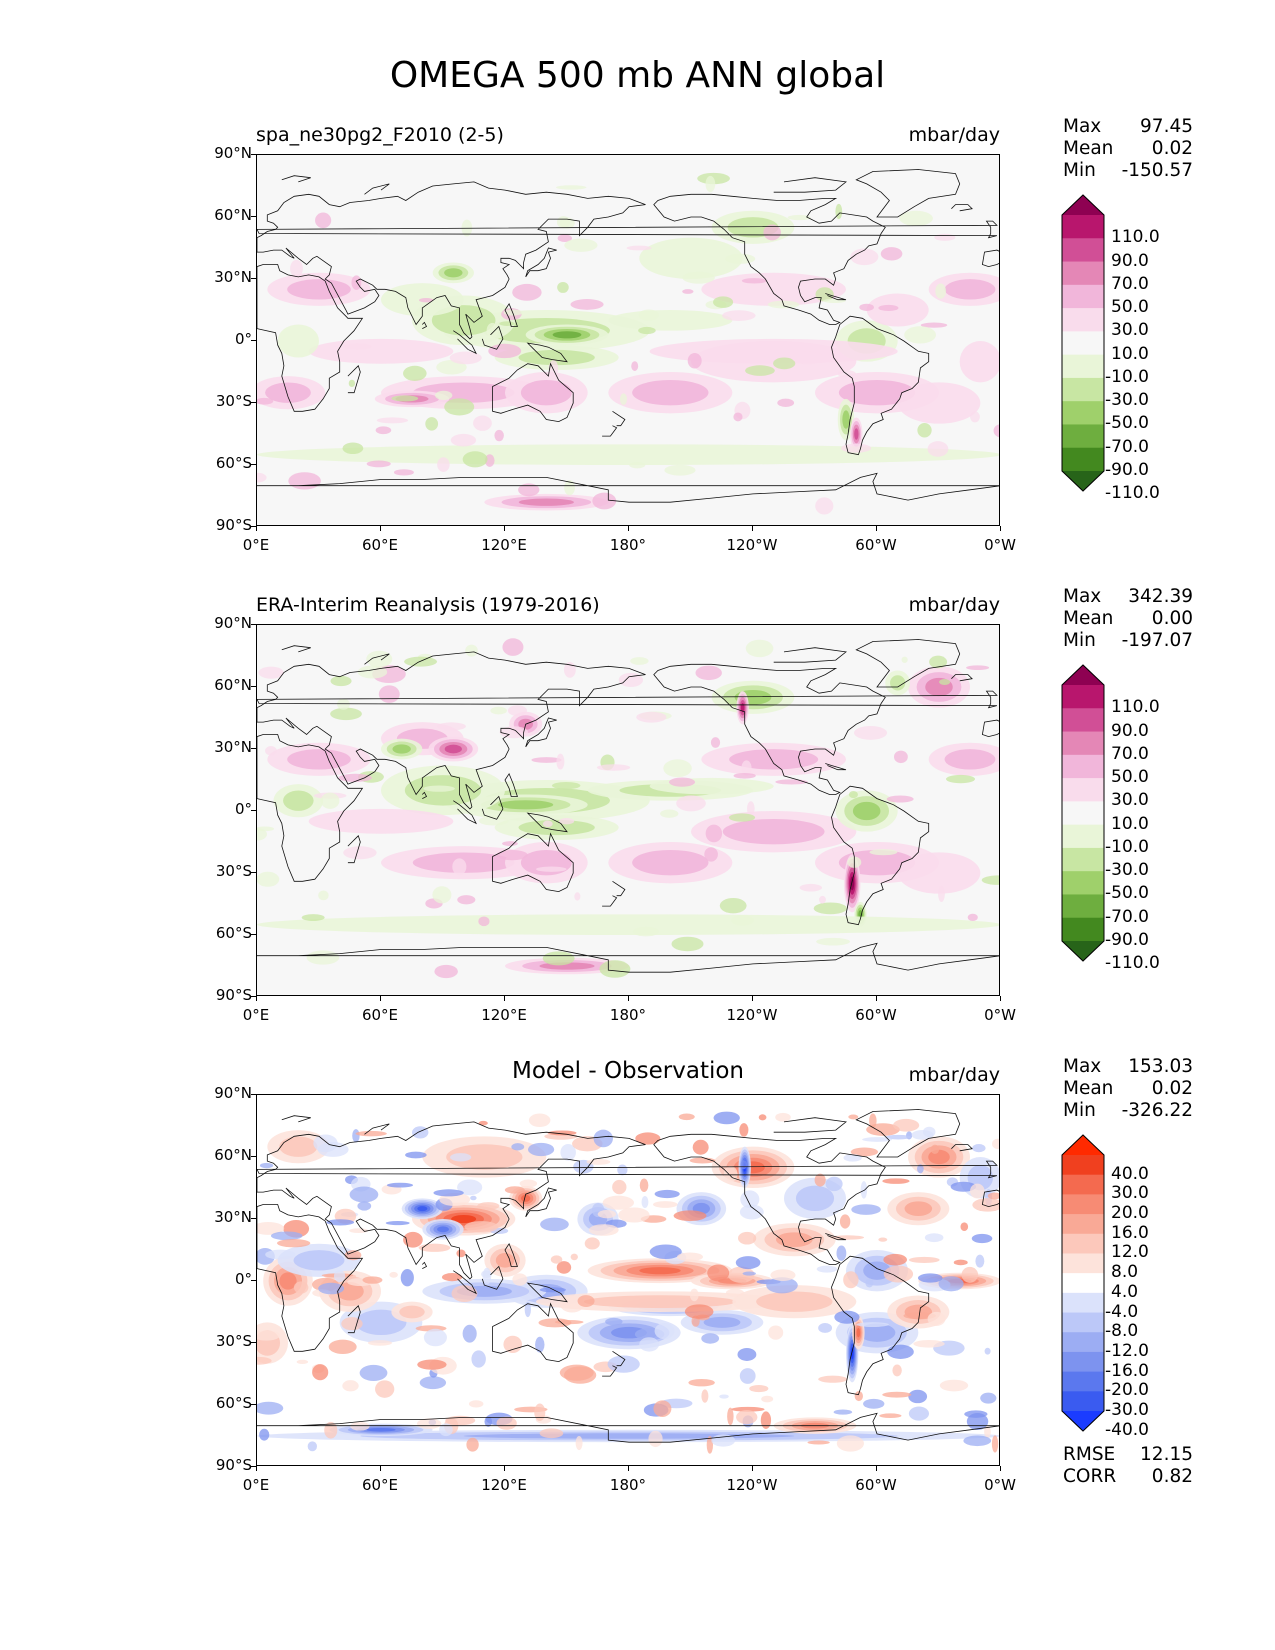 The width and height of the screenshot is (1275, 1650). I want to click on panel-stats: Max 153.03 Mean 0.02 Min -326.22, so click(1128, 1089).